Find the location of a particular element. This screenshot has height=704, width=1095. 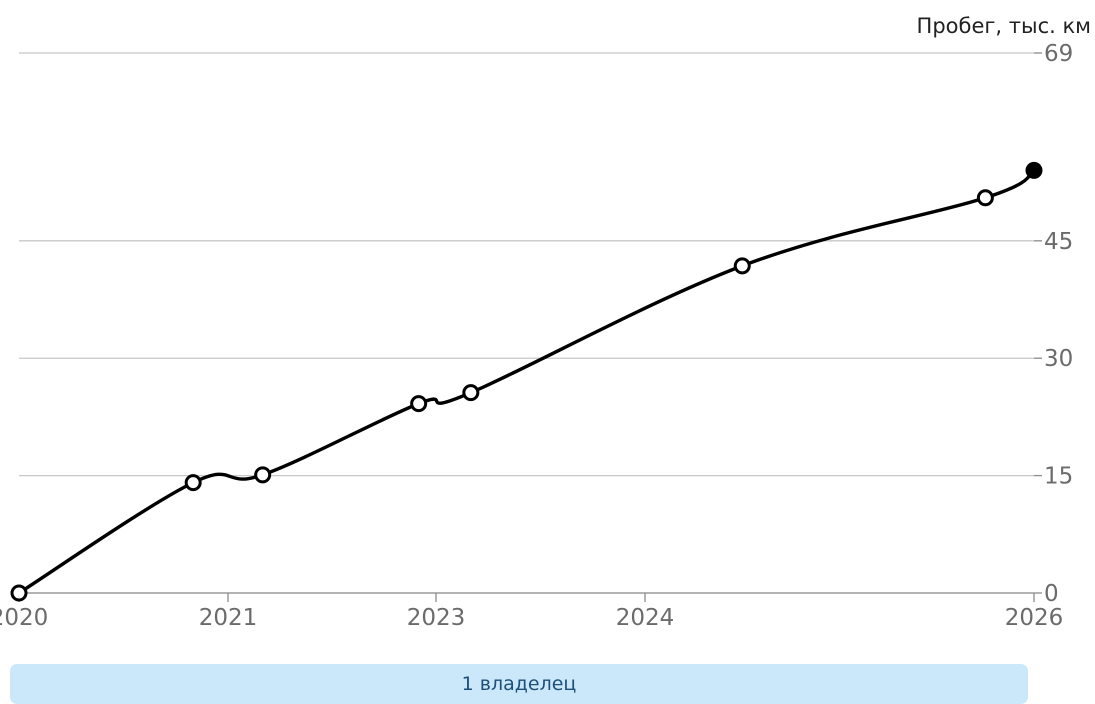

x-tick-label: 2021 is located at coordinates (228, 618).